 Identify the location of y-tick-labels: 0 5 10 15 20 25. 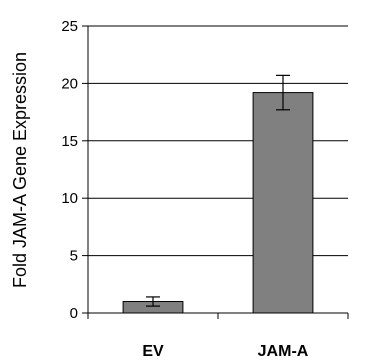
(69, 170).